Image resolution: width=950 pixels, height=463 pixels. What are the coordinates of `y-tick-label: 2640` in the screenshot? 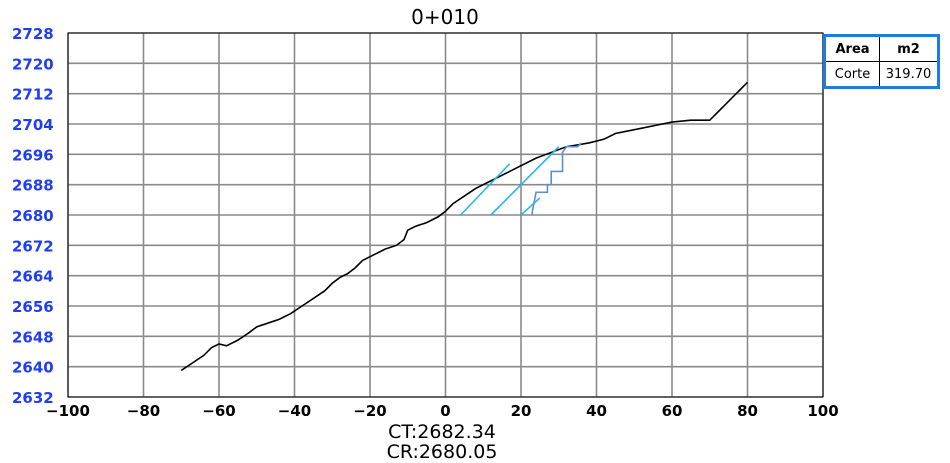 It's located at (33, 368).